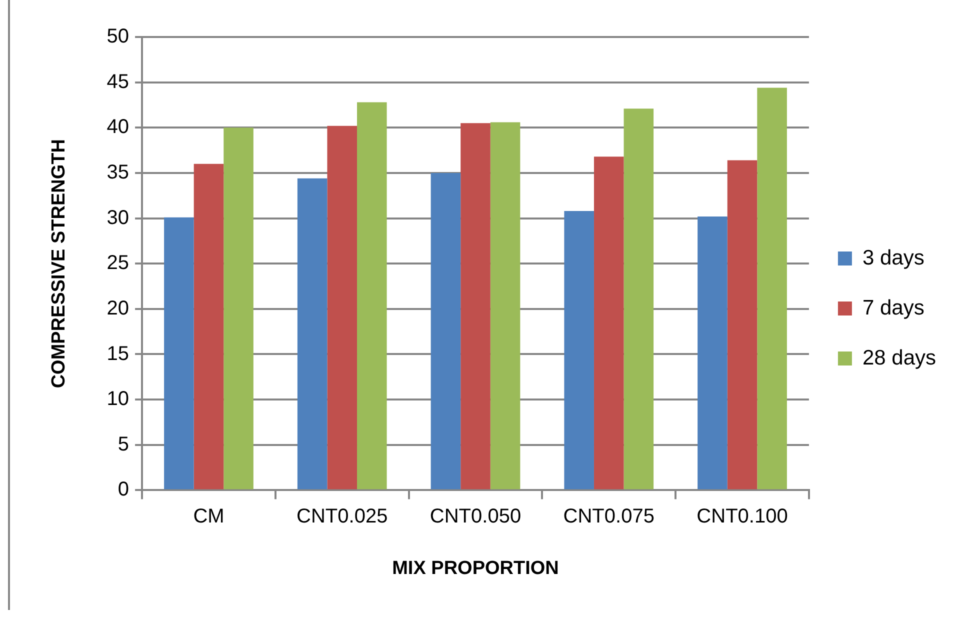 Image resolution: width=956 pixels, height=618 pixels. I want to click on x-tick-label: CNT0.050, so click(476, 517).